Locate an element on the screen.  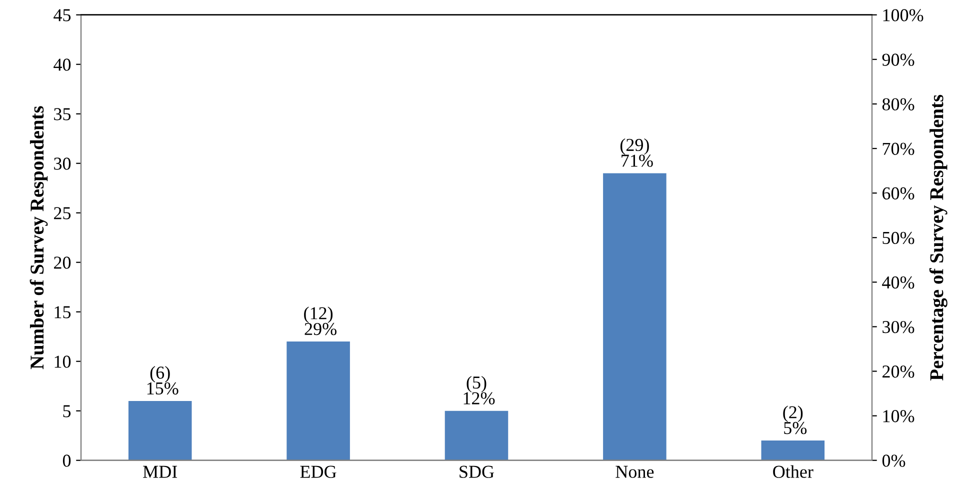
data-label: (5) 12% is located at coordinates (479, 390).